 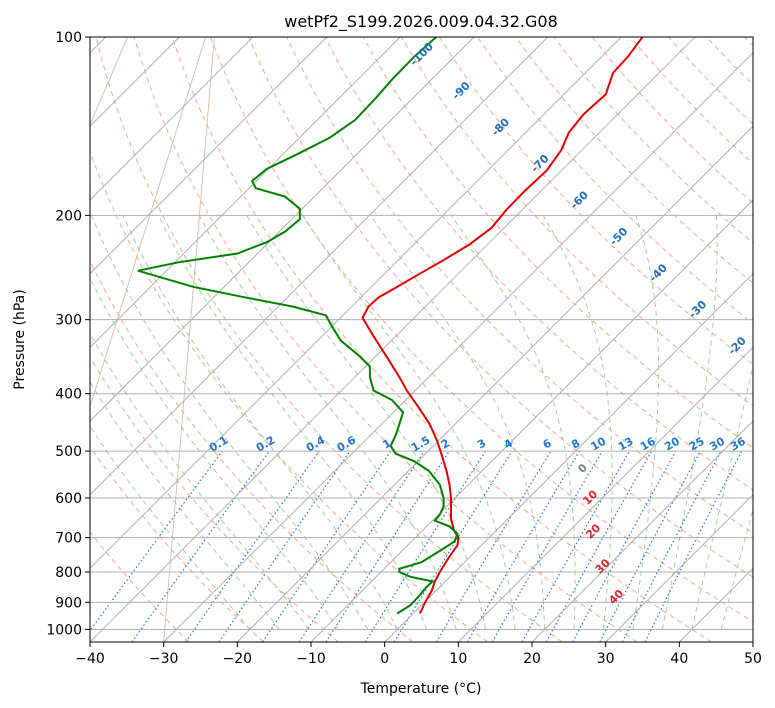 I want to click on y-axis-label: Pressure (hPa), so click(x=20, y=339).